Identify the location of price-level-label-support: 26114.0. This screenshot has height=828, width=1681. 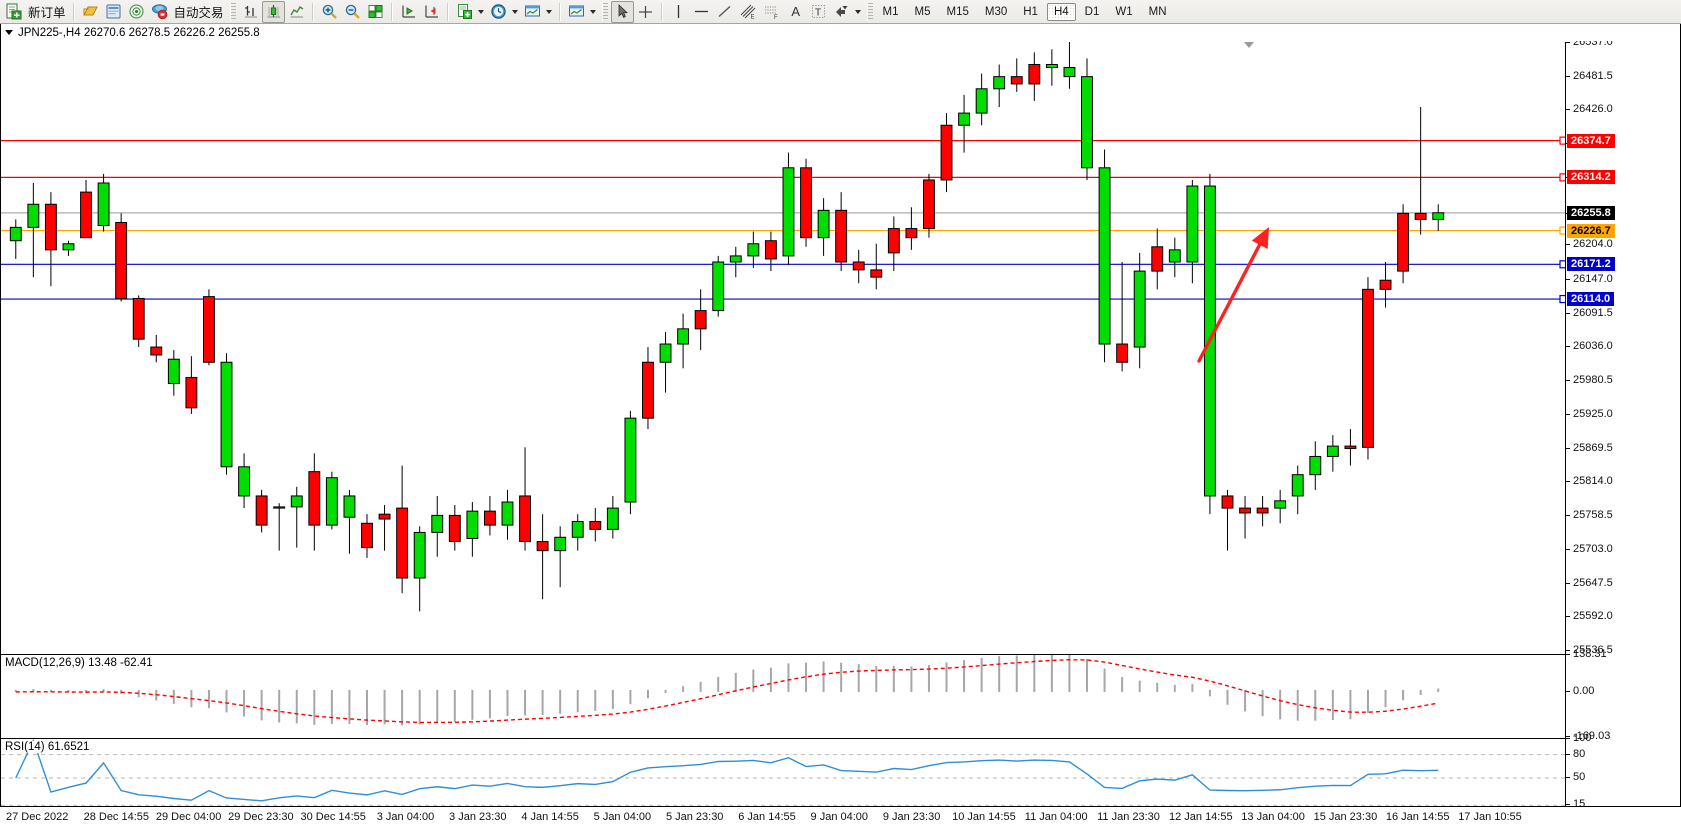
(1591, 299).